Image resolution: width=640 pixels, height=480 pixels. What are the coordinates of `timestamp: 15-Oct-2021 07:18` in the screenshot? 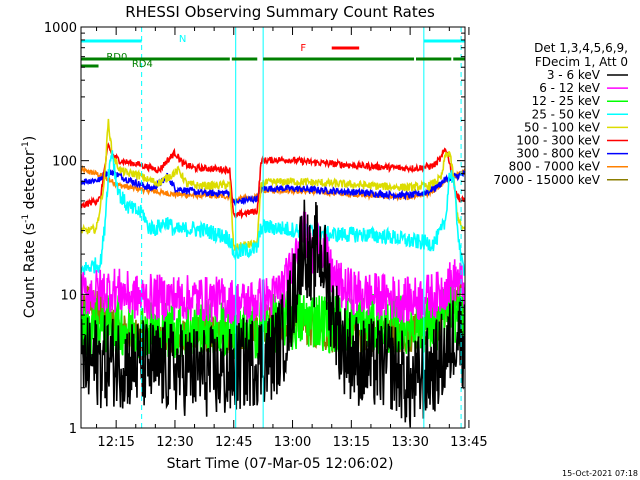 It's located at (600, 473).